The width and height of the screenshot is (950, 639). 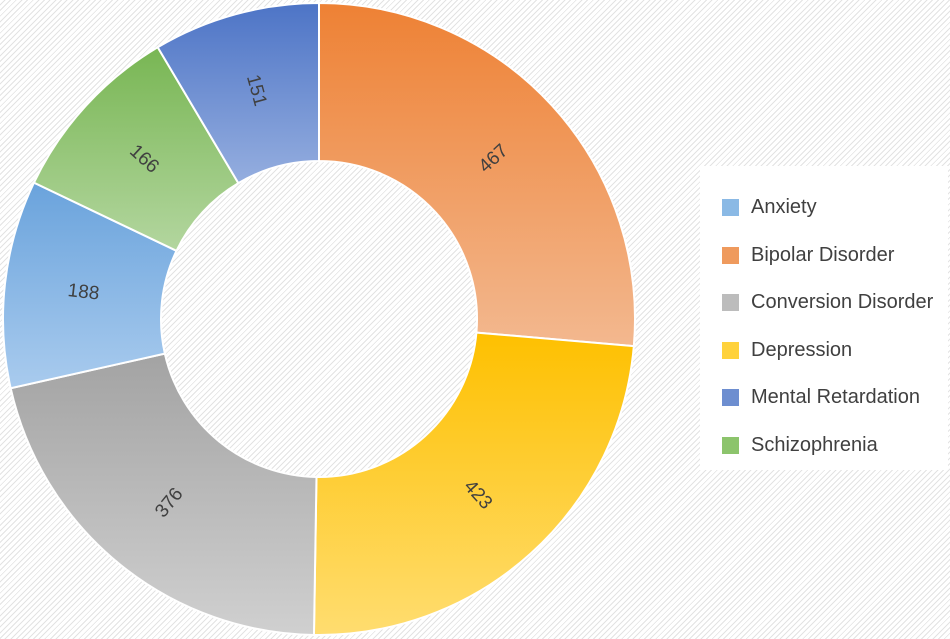 What do you see at coordinates (802, 349) in the screenshot?
I see `legend-label: Depression` at bounding box center [802, 349].